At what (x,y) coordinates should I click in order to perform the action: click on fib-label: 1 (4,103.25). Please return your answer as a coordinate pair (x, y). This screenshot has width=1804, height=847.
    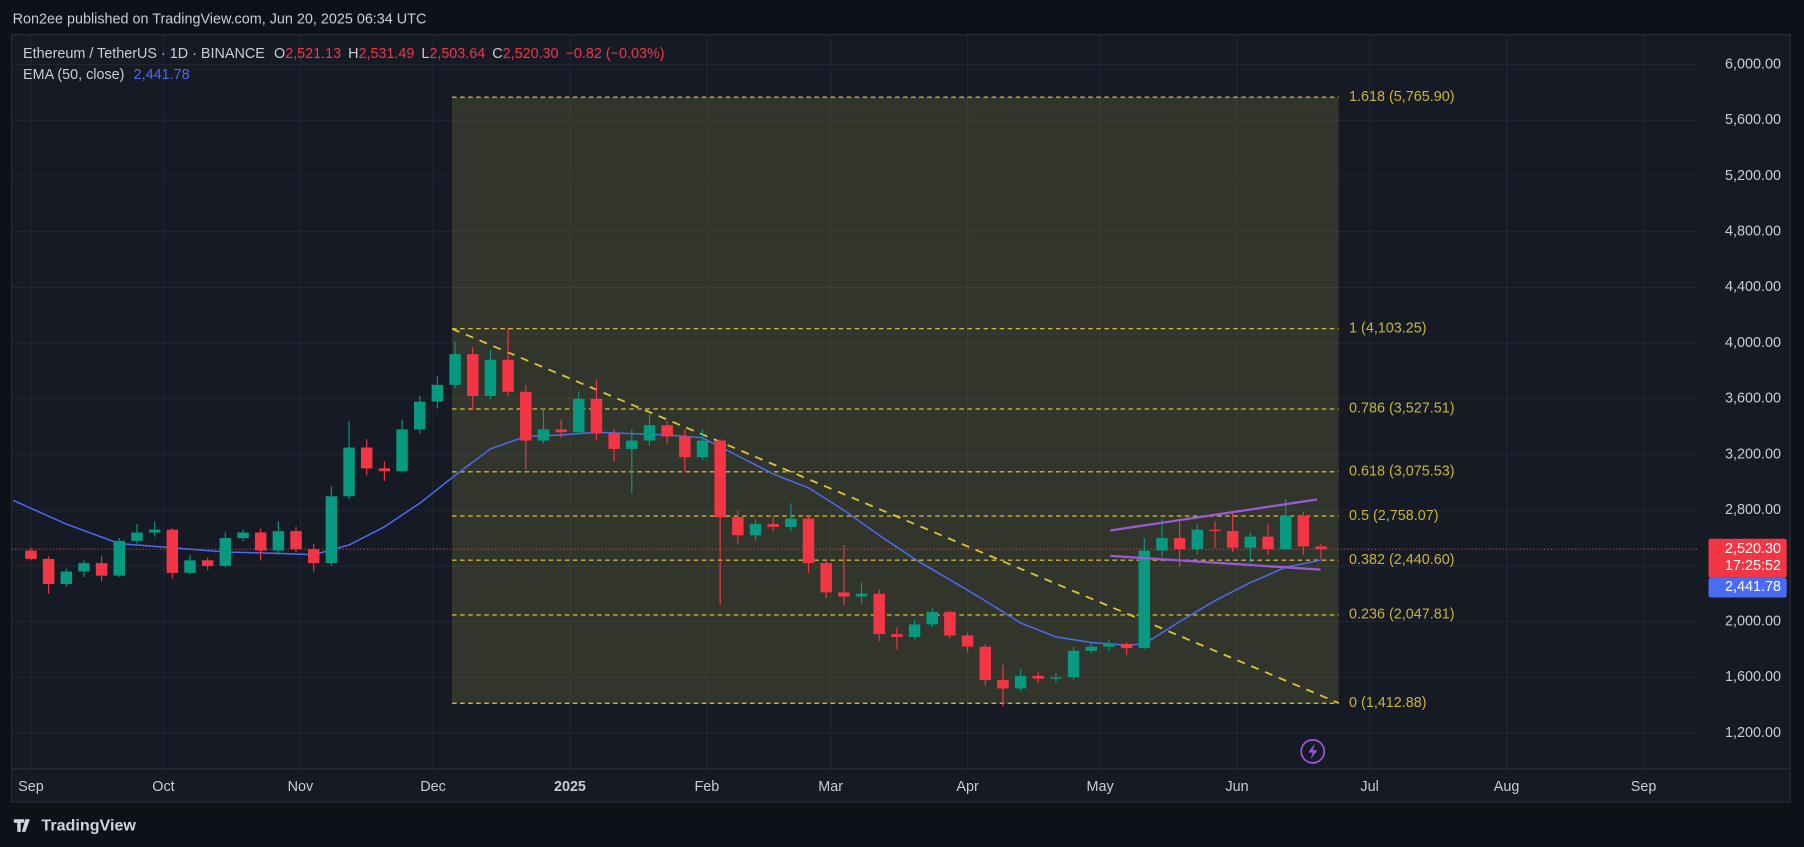
    Looking at the image, I should click on (1388, 329).